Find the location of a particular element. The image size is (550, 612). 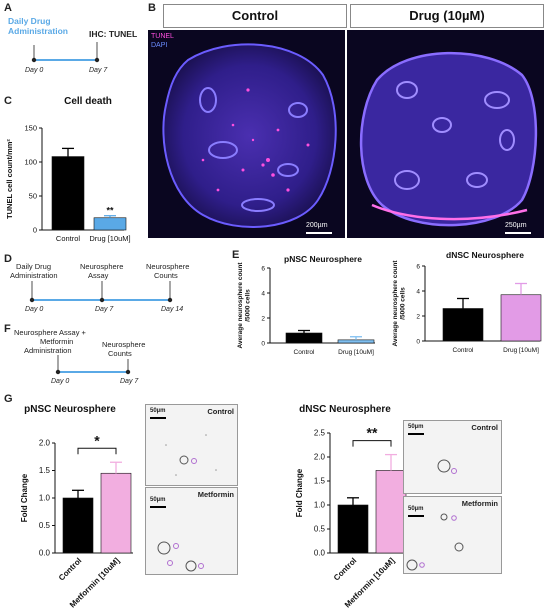

brightfield-dnsc-metformin: Metformin 50µm is located at coordinates (452, 535).